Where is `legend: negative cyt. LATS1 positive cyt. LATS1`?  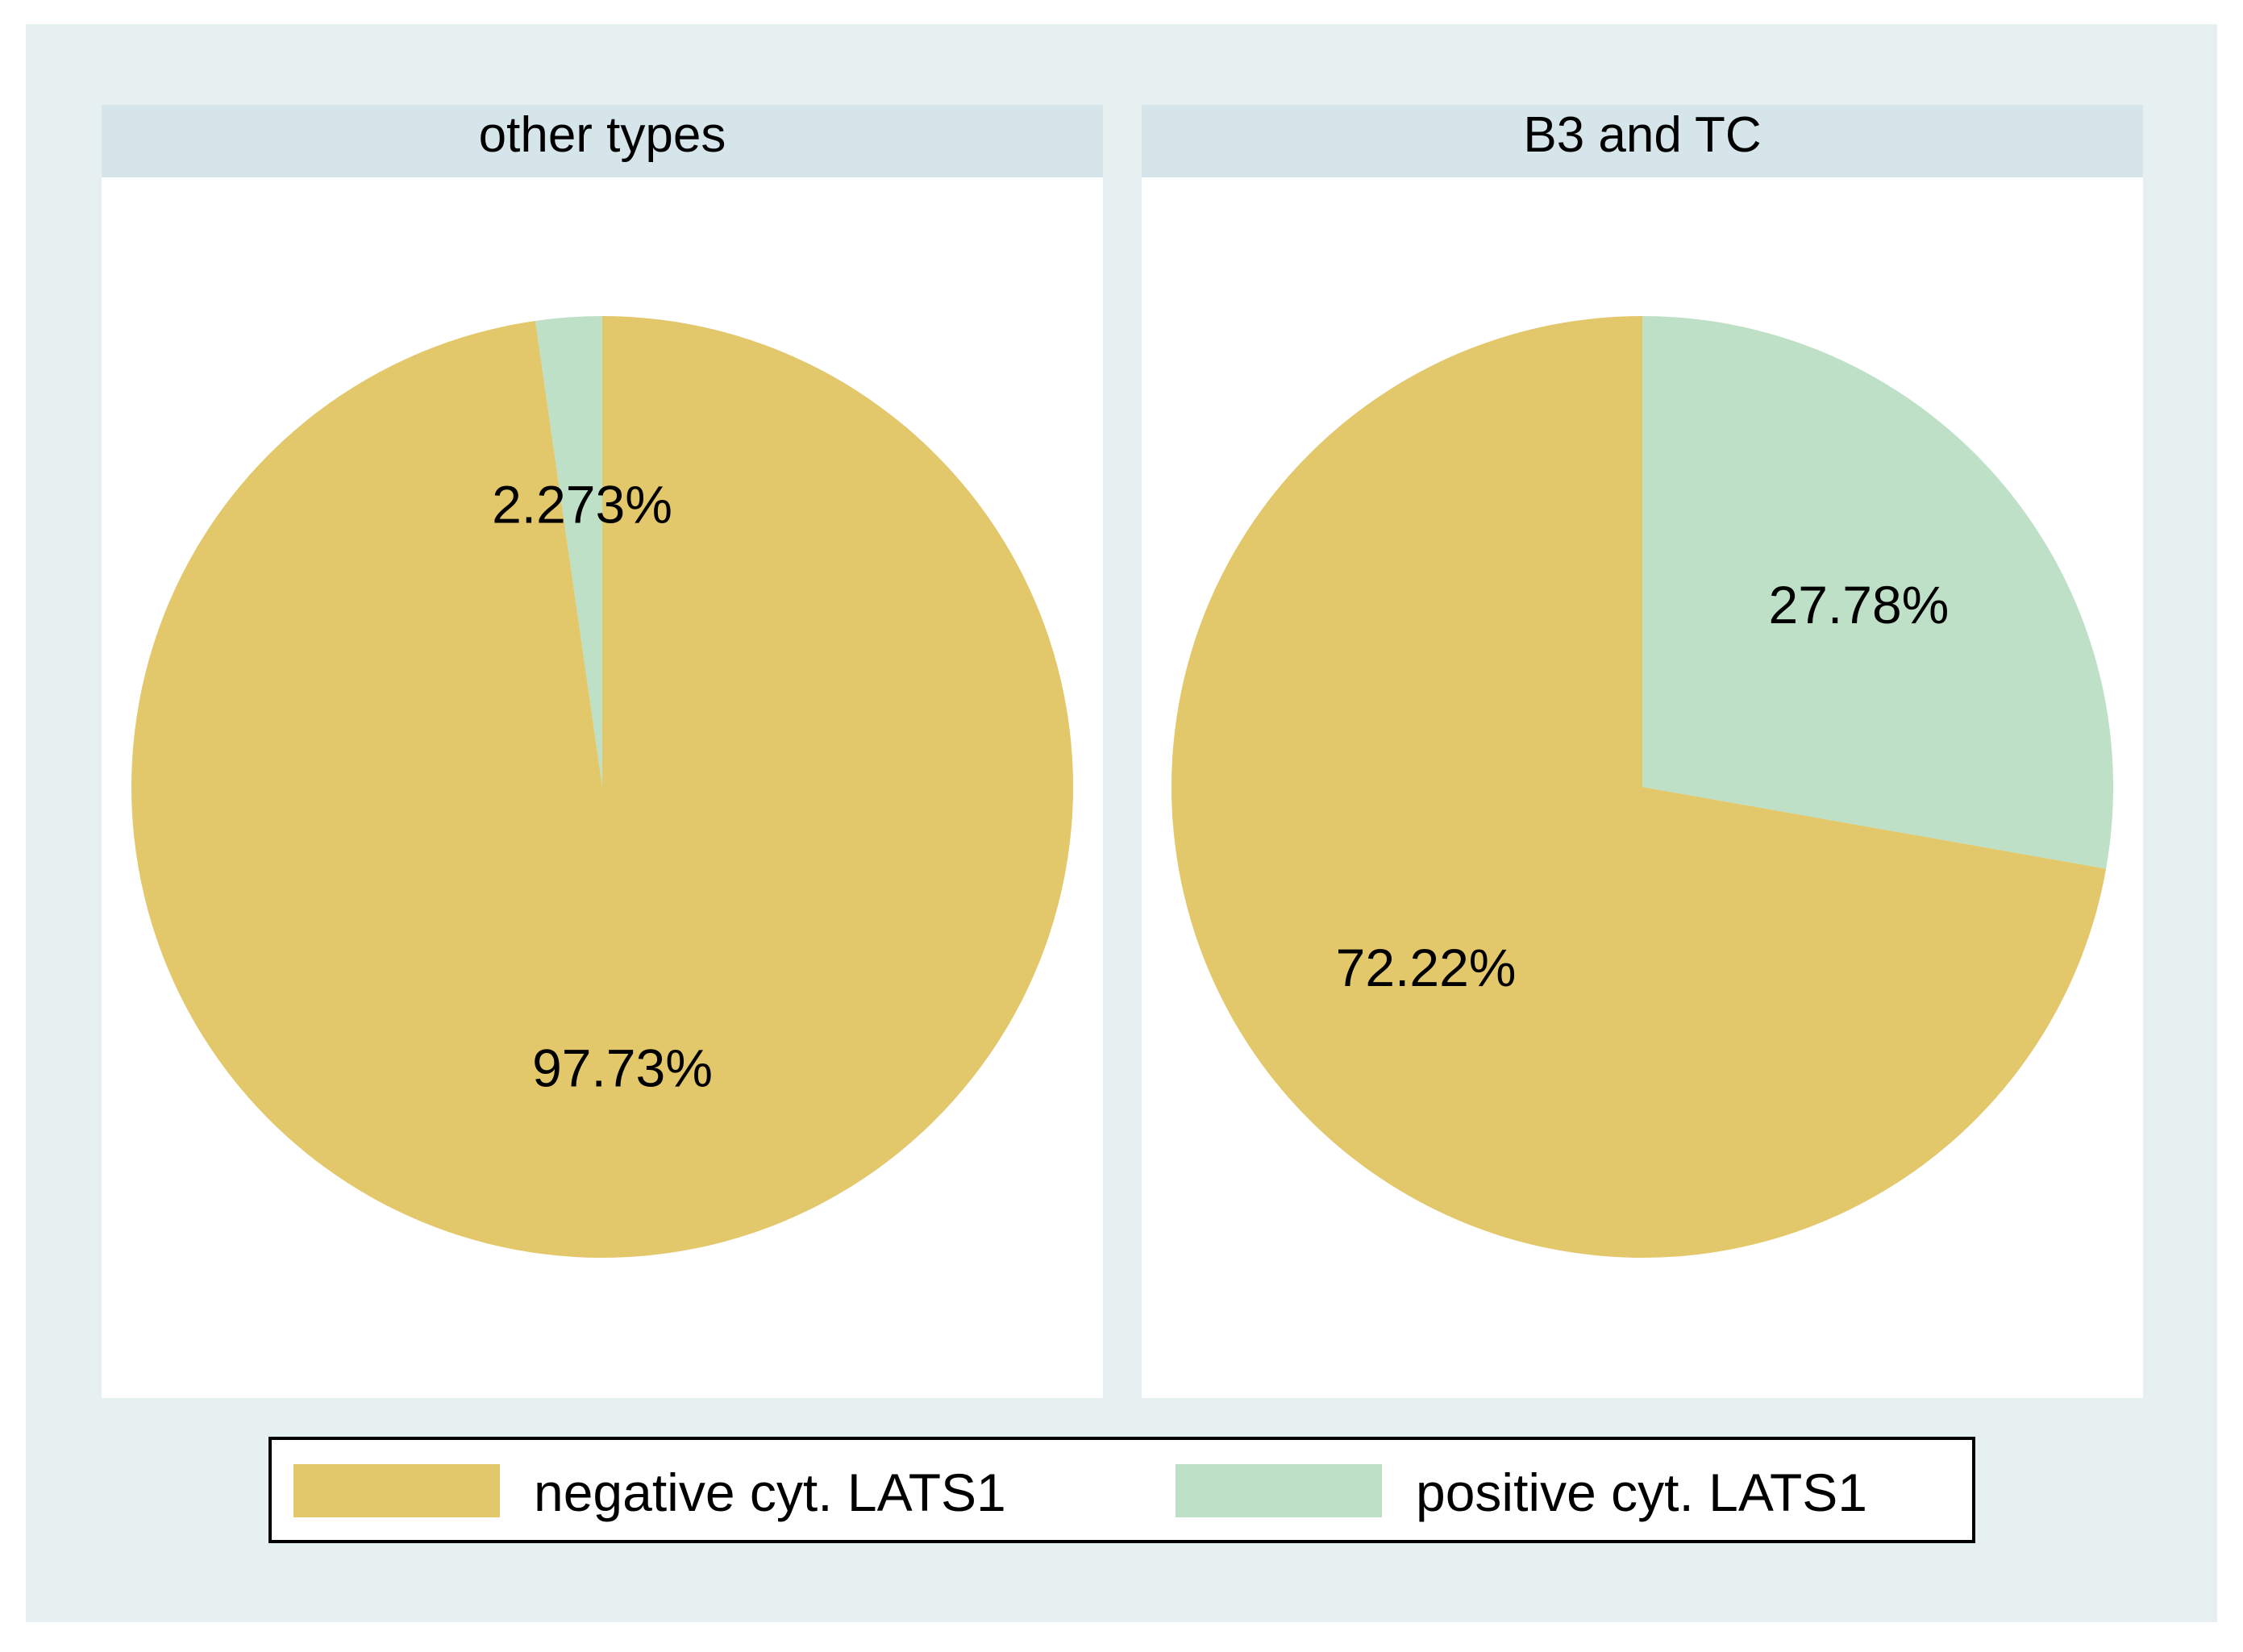 legend: negative cyt. LATS1 positive cyt. LATS1 is located at coordinates (1121, 1490).